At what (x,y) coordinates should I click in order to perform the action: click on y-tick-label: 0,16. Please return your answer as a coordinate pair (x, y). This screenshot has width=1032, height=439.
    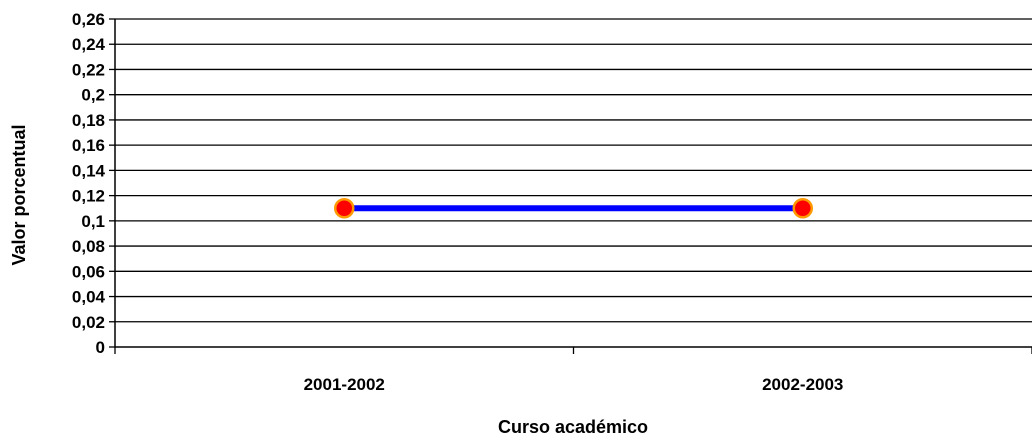
    Looking at the image, I should click on (88, 145).